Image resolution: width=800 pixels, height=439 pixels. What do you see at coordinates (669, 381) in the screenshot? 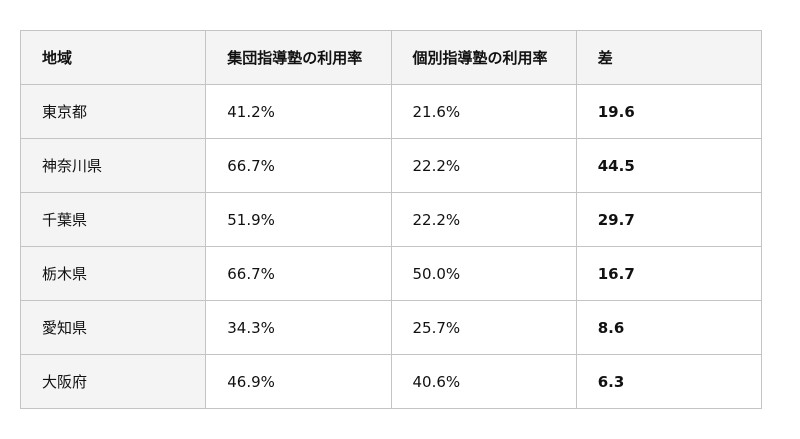
I see `diff-cell: 6.3` at bounding box center [669, 381].